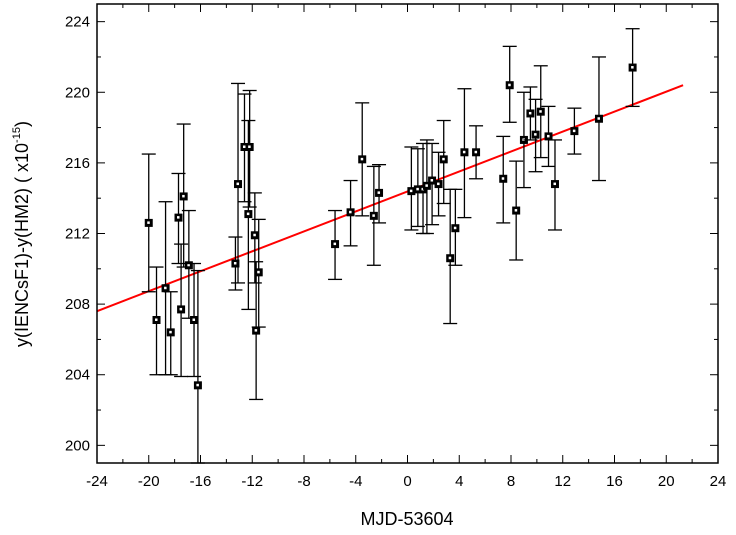 The image size is (736, 535). What do you see at coordinates (77, 445) in the screenshot?
I see `y-tick-label: 200` at bounding box center [77, 445].